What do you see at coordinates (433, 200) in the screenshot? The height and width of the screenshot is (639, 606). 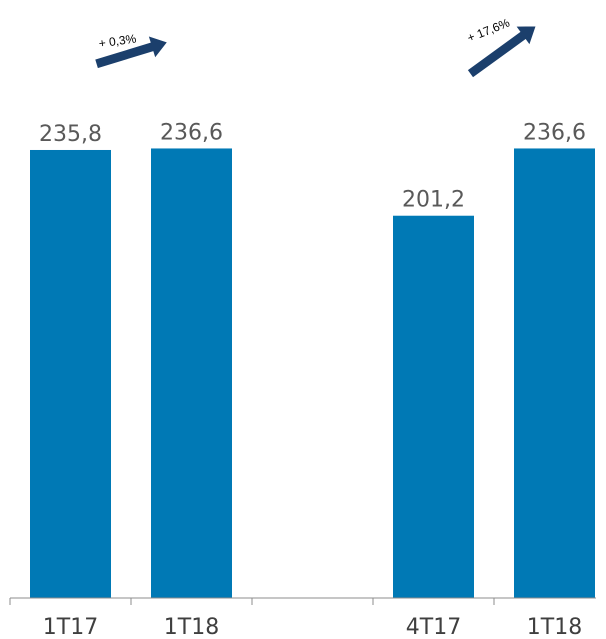 I see `data-label: 201,2` at bounding box center [433, 200].